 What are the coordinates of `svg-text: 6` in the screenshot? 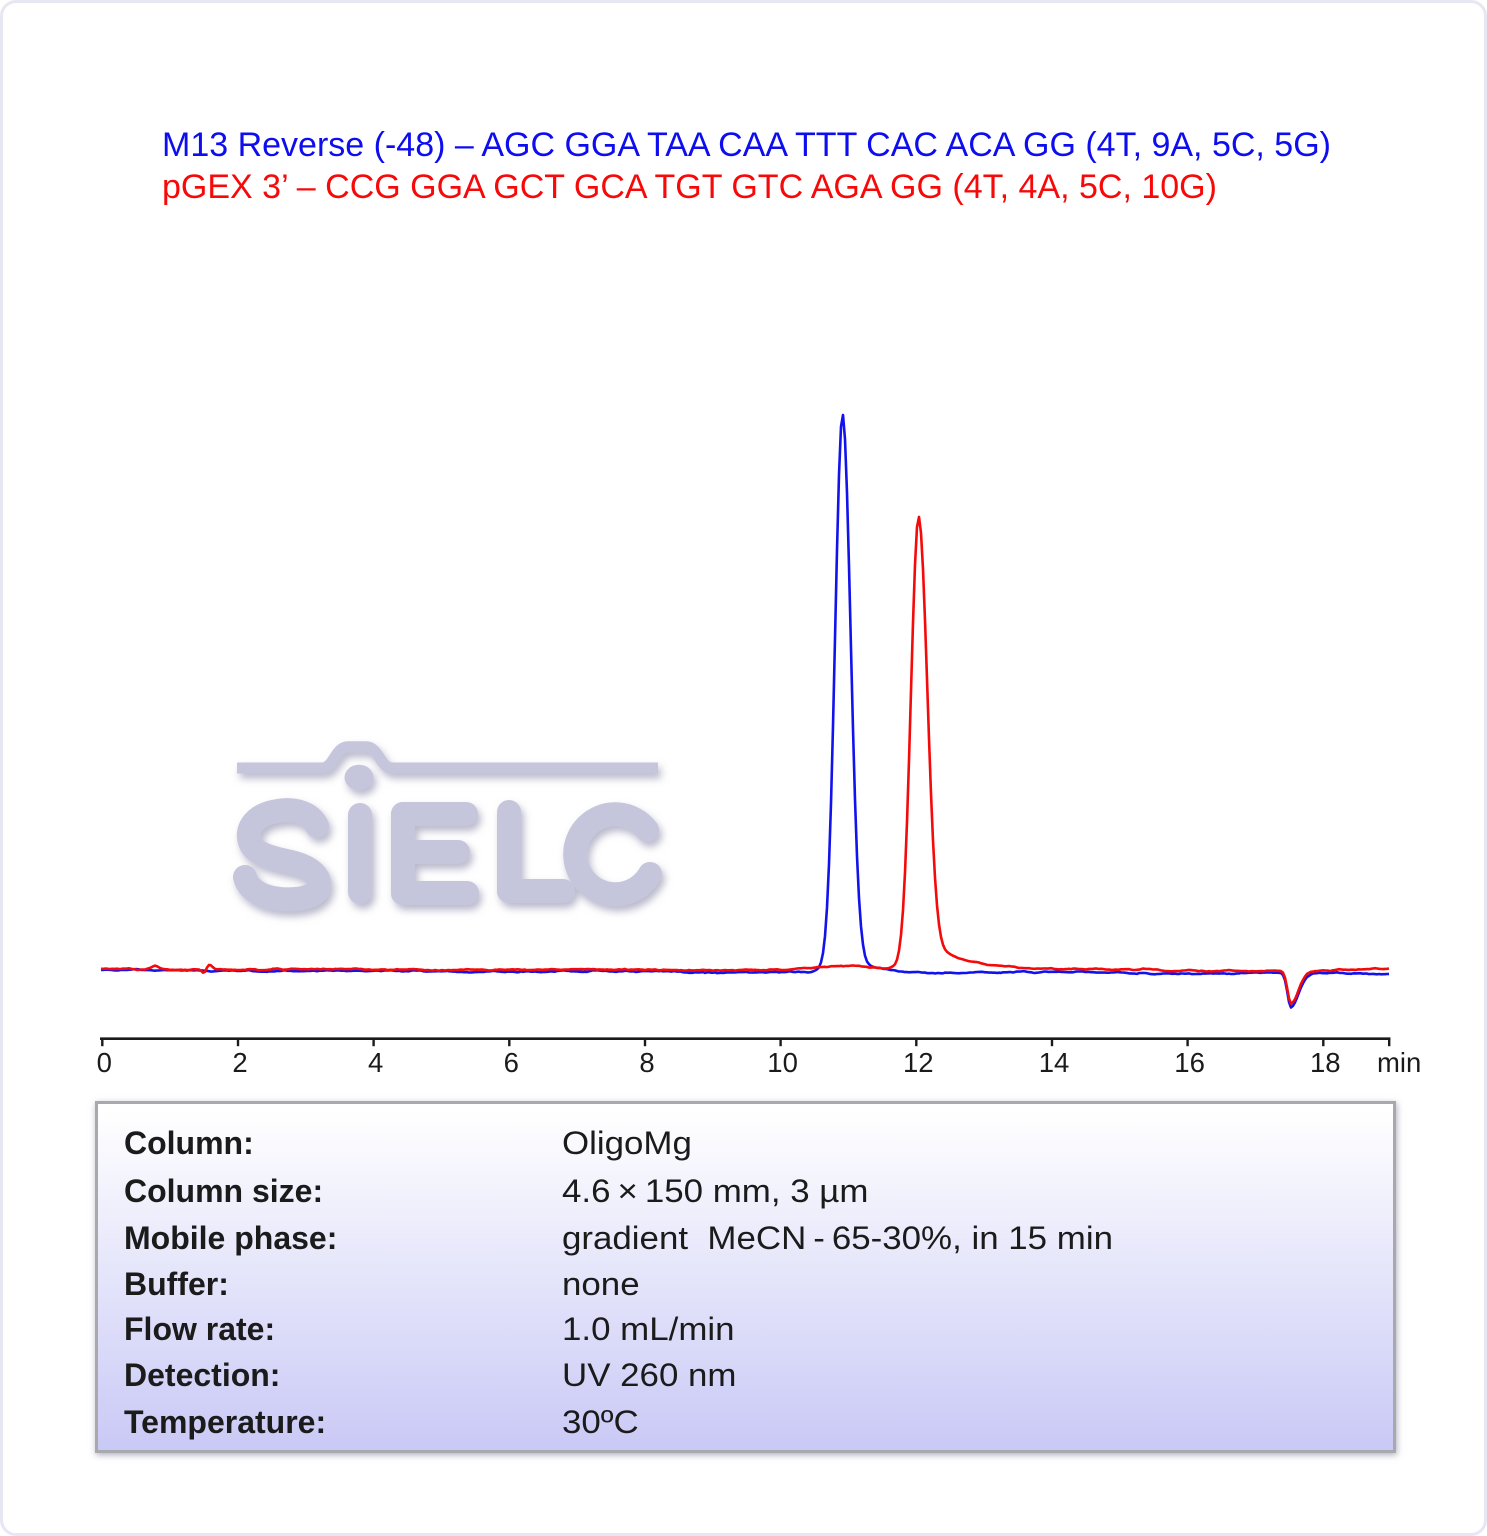 It's located at (511, 1062).